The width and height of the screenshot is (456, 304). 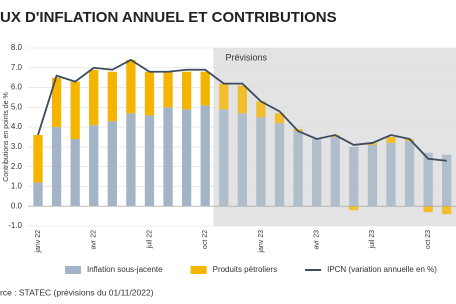 I want to click on x-tick-label: avr 23, so click(x=317, y=240).